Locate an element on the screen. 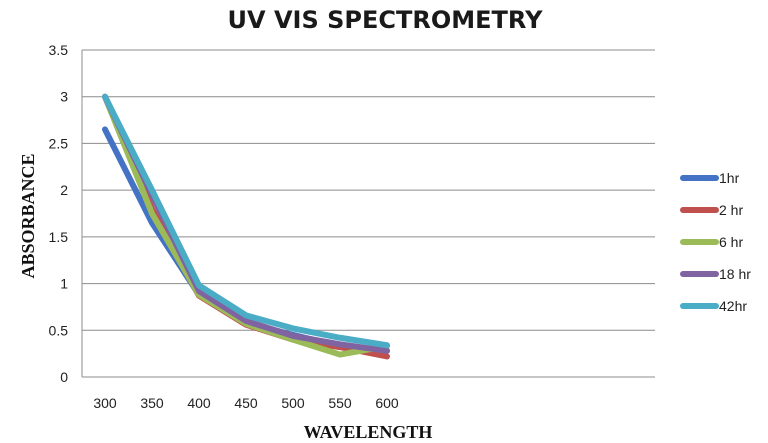  x-tick-label: 450 is located at coordinates (246, 403).